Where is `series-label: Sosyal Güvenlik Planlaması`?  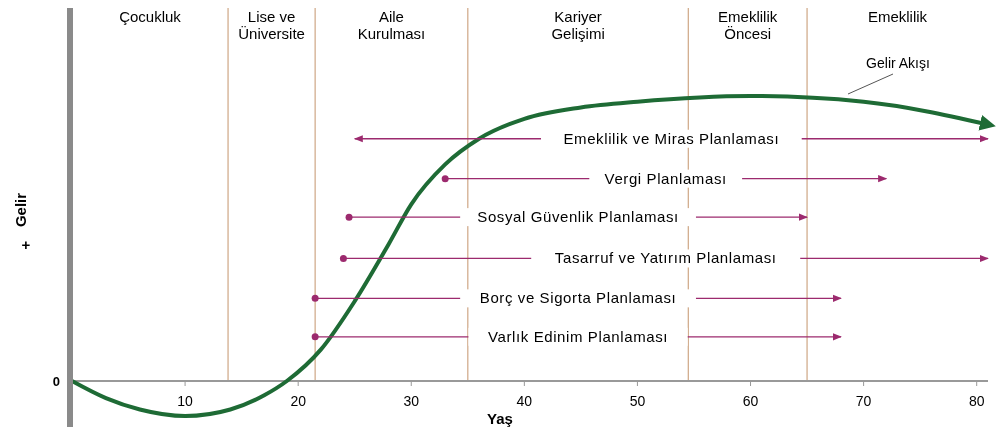 series-label: Sosyal Güvenlik Planlaması is located at coordinates (578, 217).